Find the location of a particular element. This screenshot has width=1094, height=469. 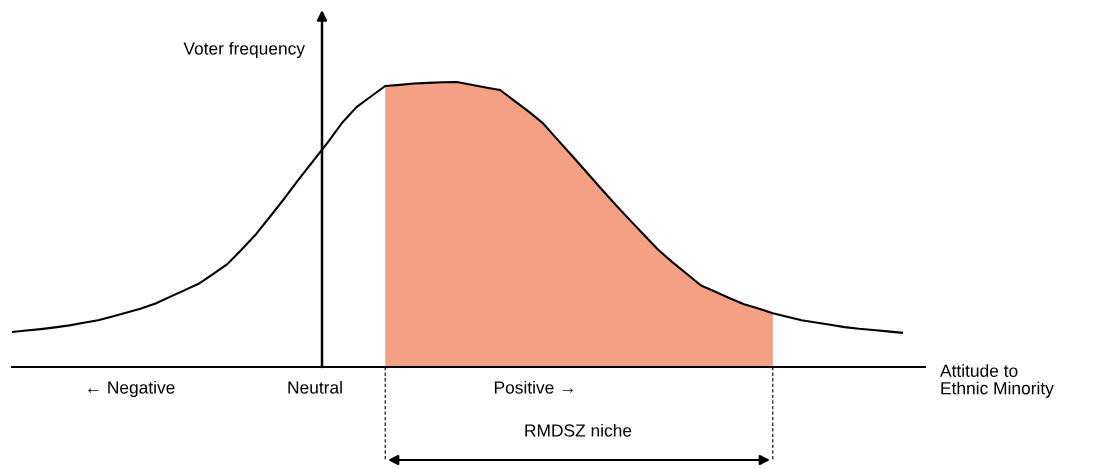

text: ← Negative is located at coordinates (131, 389).